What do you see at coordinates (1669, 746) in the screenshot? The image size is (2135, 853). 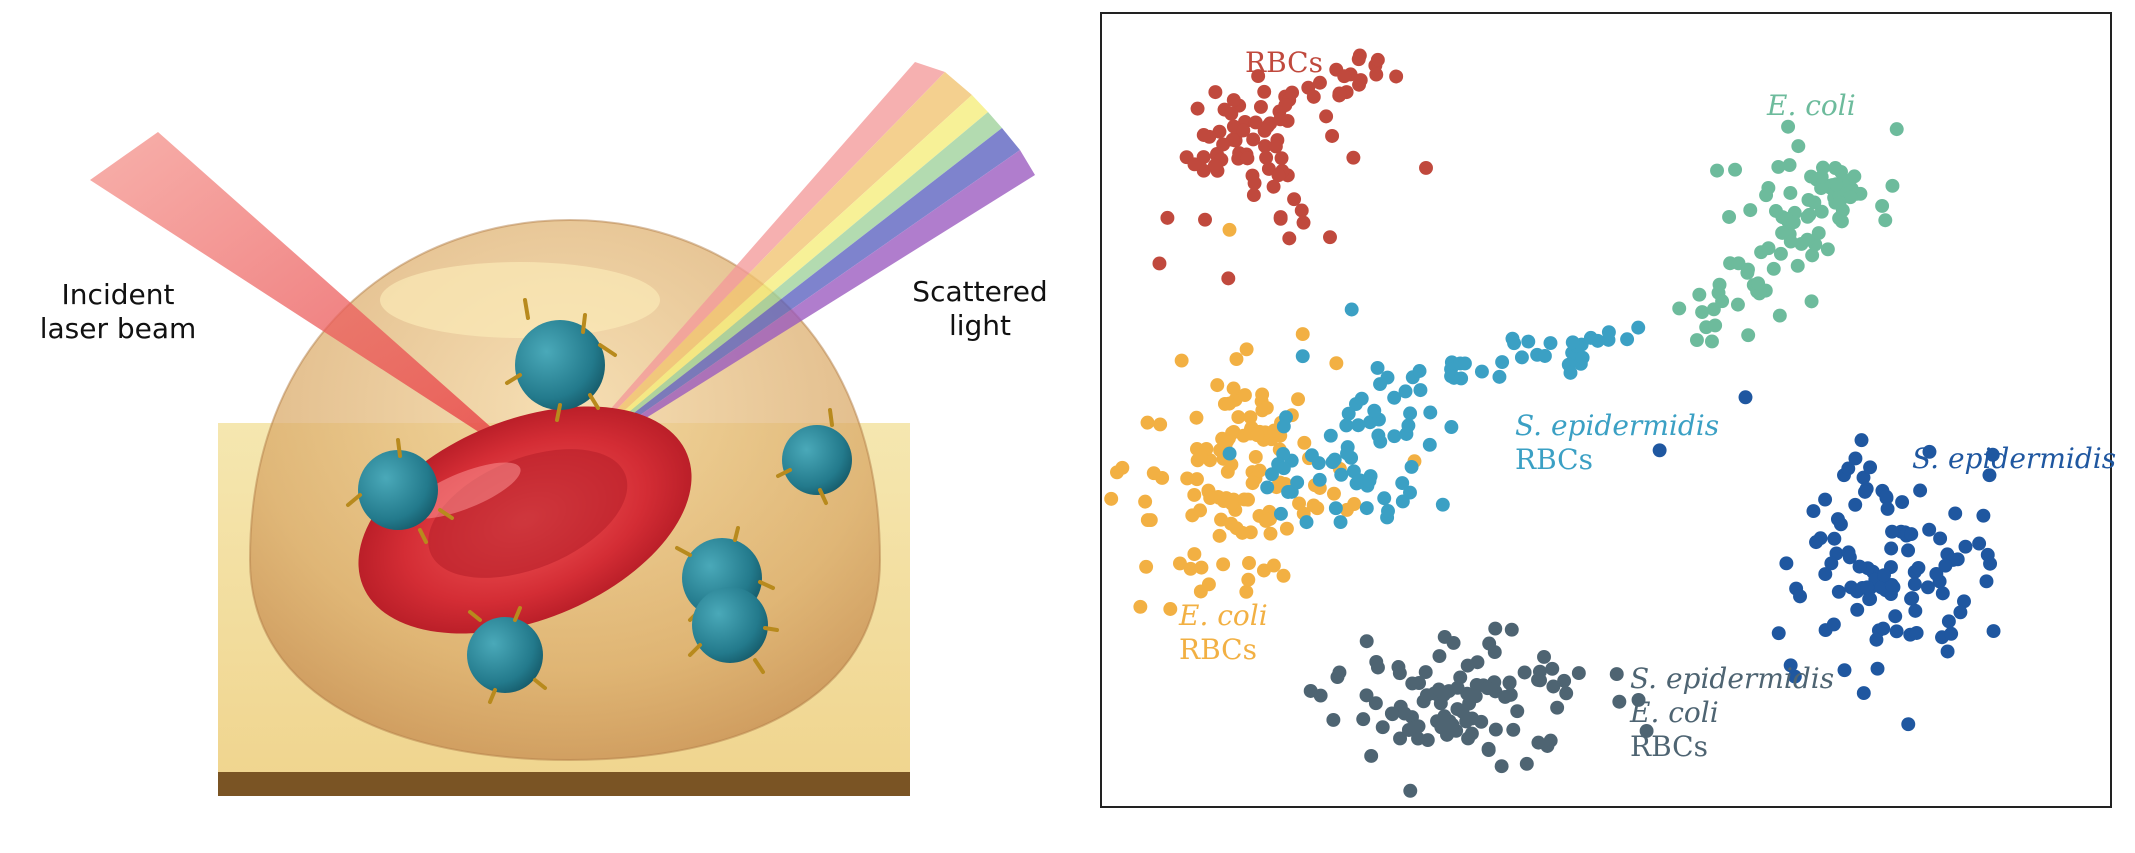 I see `label-mix-line3: RBCs` at bounding box center [1669, 746].